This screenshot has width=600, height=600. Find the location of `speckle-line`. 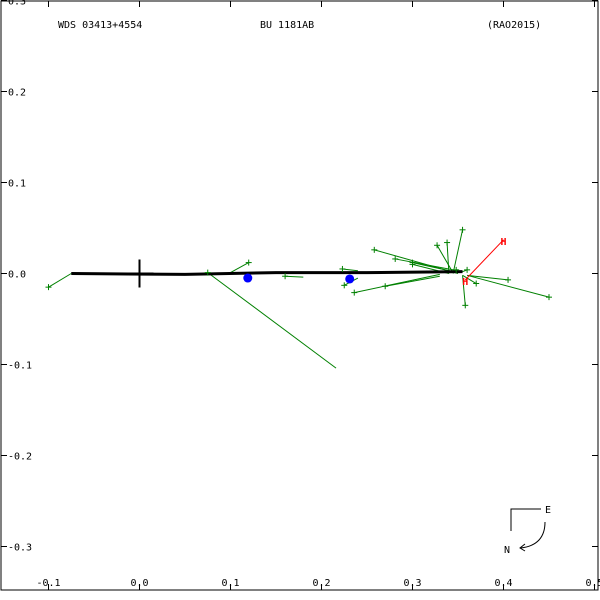

speckle-line is located at coordinates (484, 260).